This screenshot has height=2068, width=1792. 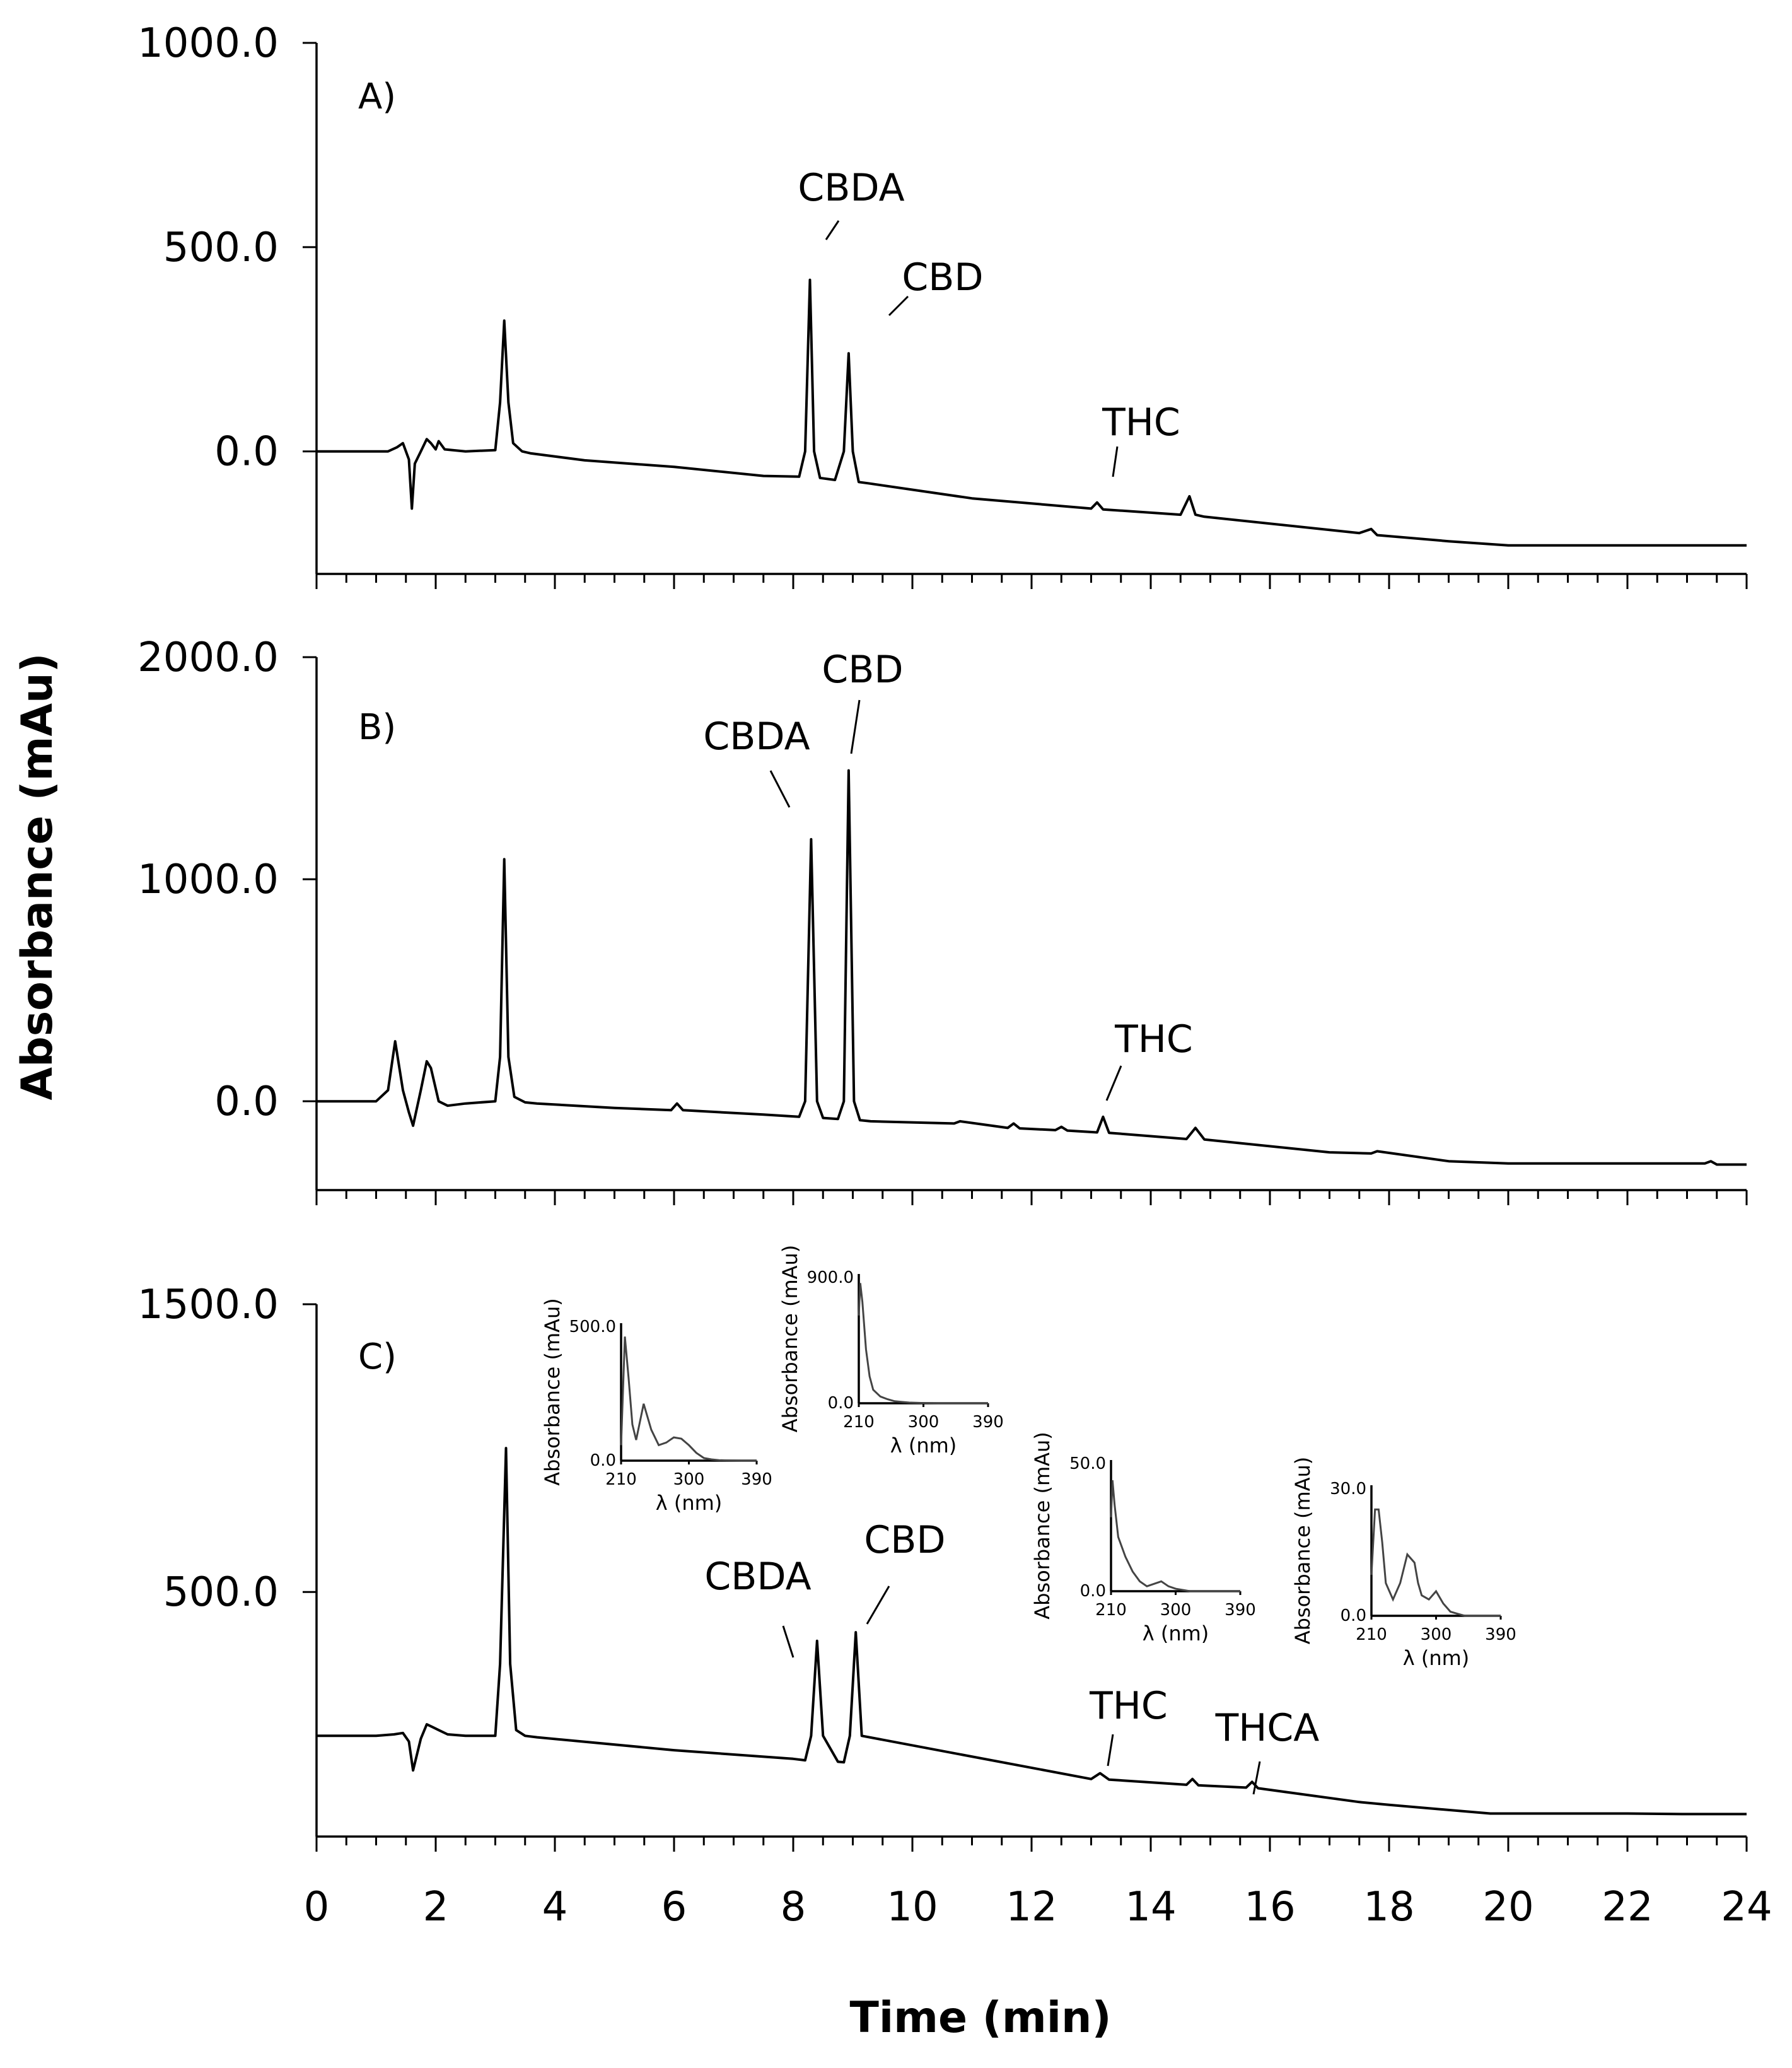 I want to click on x-tick-label: 2, so click(x=436, y=1907).